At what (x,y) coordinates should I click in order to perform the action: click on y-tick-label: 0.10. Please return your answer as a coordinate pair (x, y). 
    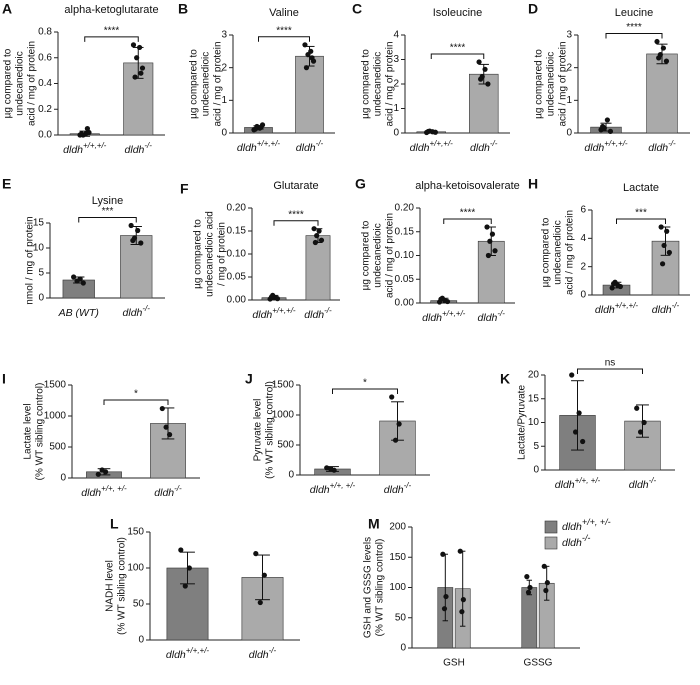
    Looking at the image, I should click on (237, 254).